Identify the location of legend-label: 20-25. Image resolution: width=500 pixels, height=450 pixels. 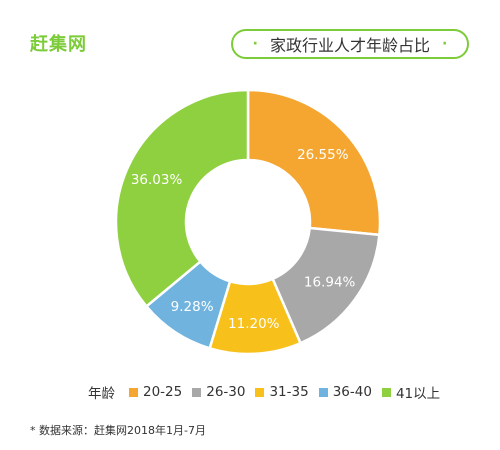
(163, 392).